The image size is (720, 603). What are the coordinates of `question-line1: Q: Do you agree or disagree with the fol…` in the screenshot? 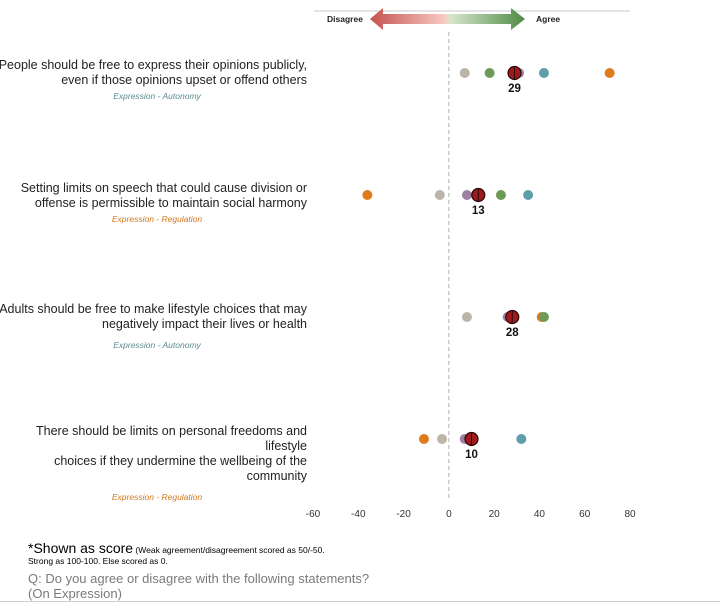 It's located at (199, 578).